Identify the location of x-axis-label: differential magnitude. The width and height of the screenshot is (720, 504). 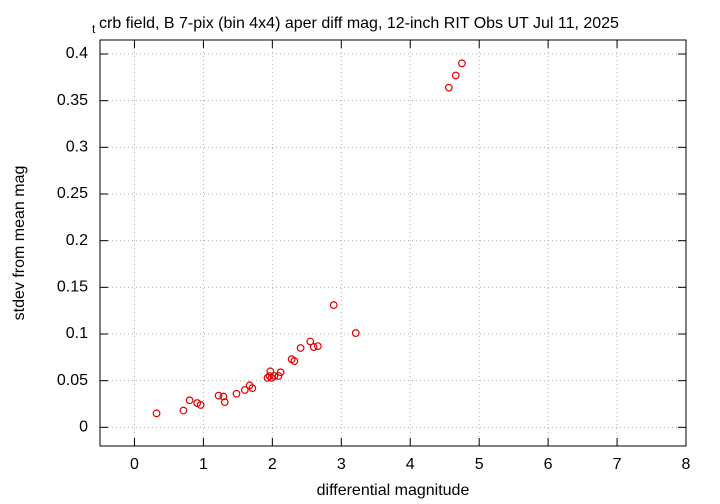
(393, 490).